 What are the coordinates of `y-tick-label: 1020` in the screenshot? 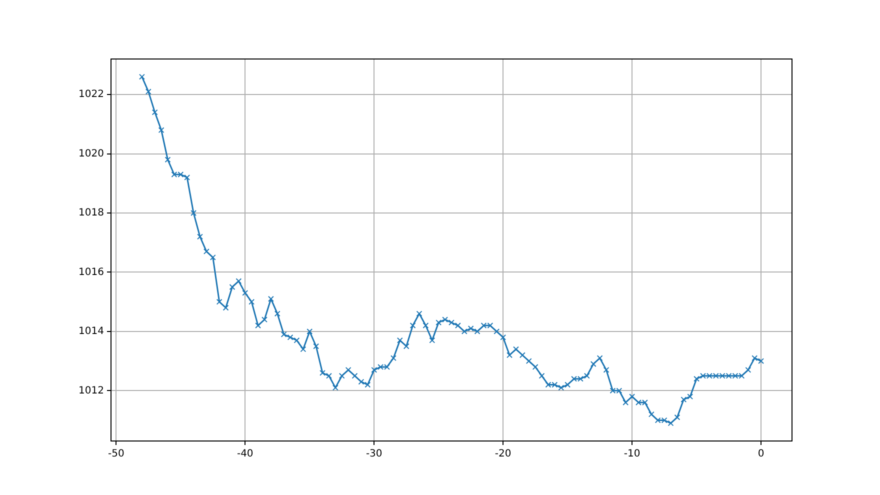 It's located at (91, 154).